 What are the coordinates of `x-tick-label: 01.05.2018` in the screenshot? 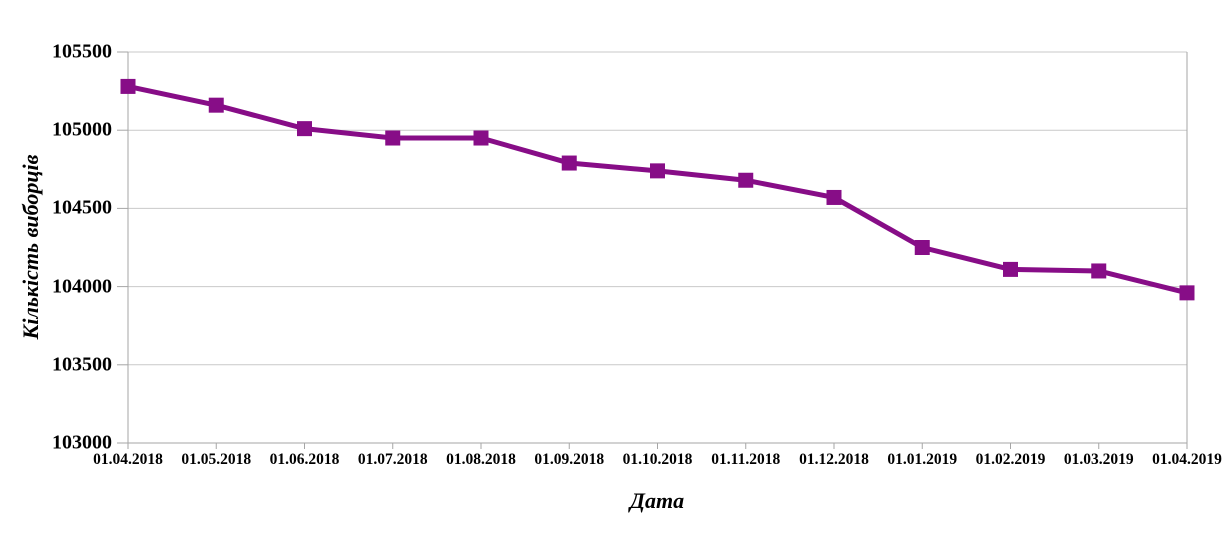 It's located at (216, 459).